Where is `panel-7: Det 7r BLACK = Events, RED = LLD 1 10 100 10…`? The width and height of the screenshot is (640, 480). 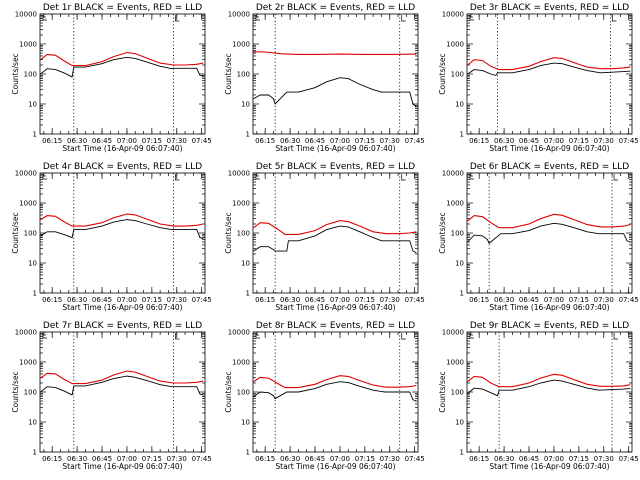 panel-7: Det 7r BLACK = Events, RED = LLD 1 10 100 10… is located at coordinates (111, 396).